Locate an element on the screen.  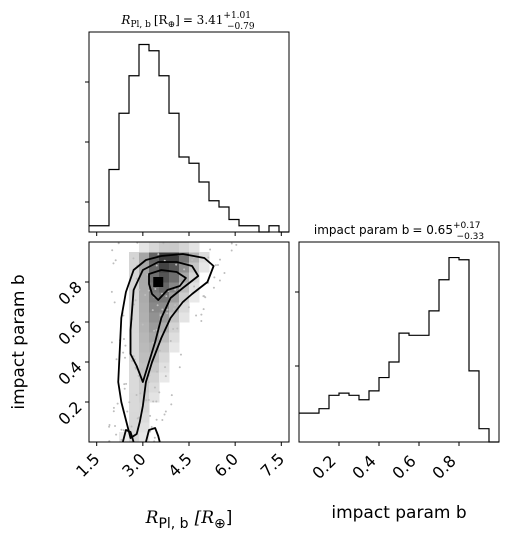
density-xtick-label: 4.5 is located at coordinates (179, 464).